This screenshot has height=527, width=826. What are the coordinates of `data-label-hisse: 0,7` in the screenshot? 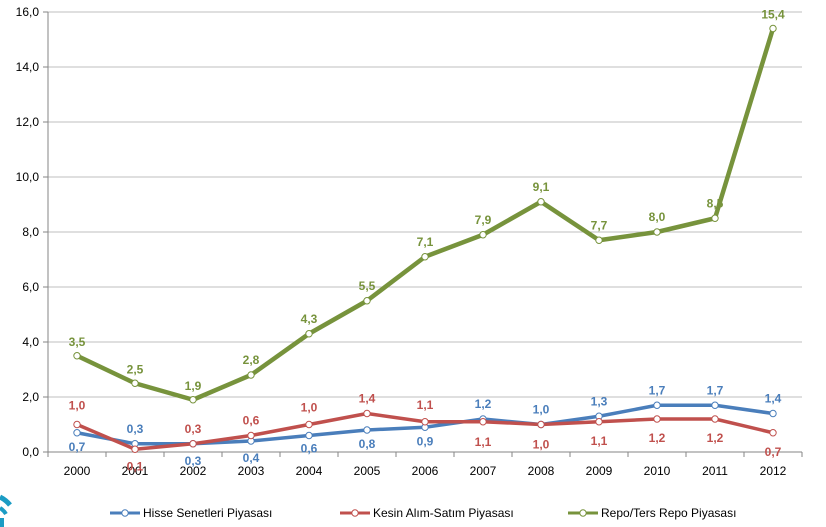 It's located at (77, 447).